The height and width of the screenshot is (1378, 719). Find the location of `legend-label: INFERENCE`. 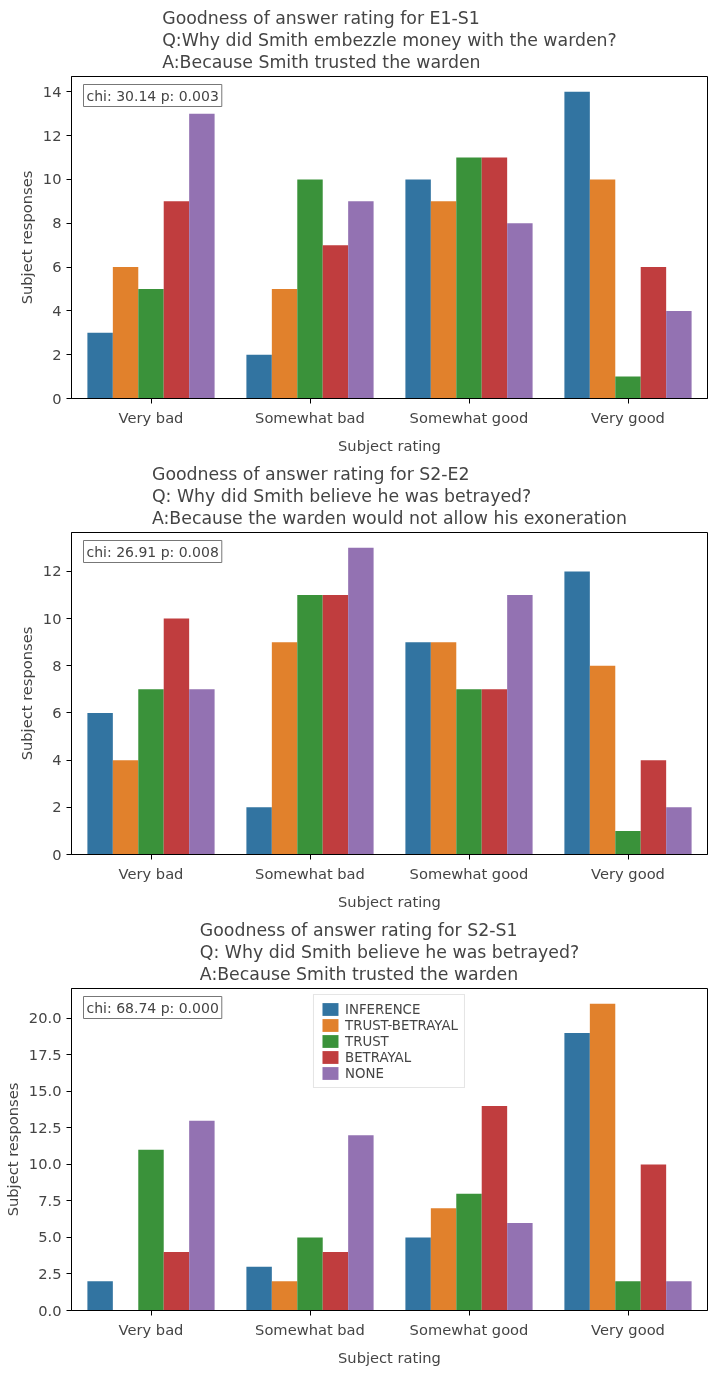

legend-label: INFERENCE is located at coordinates (382, 1009).